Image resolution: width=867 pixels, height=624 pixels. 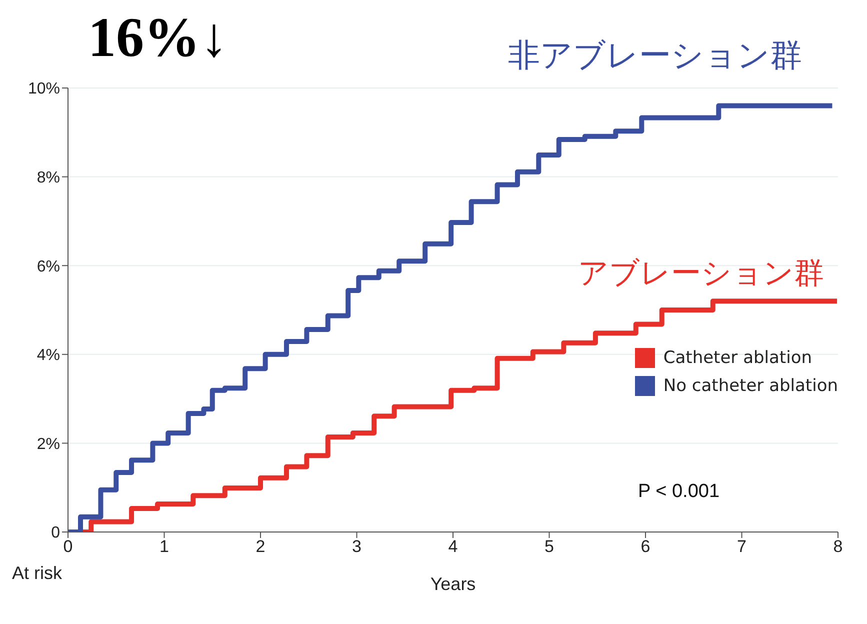 I want to click on x-axis-title: Years, so click(x=453, y=584).